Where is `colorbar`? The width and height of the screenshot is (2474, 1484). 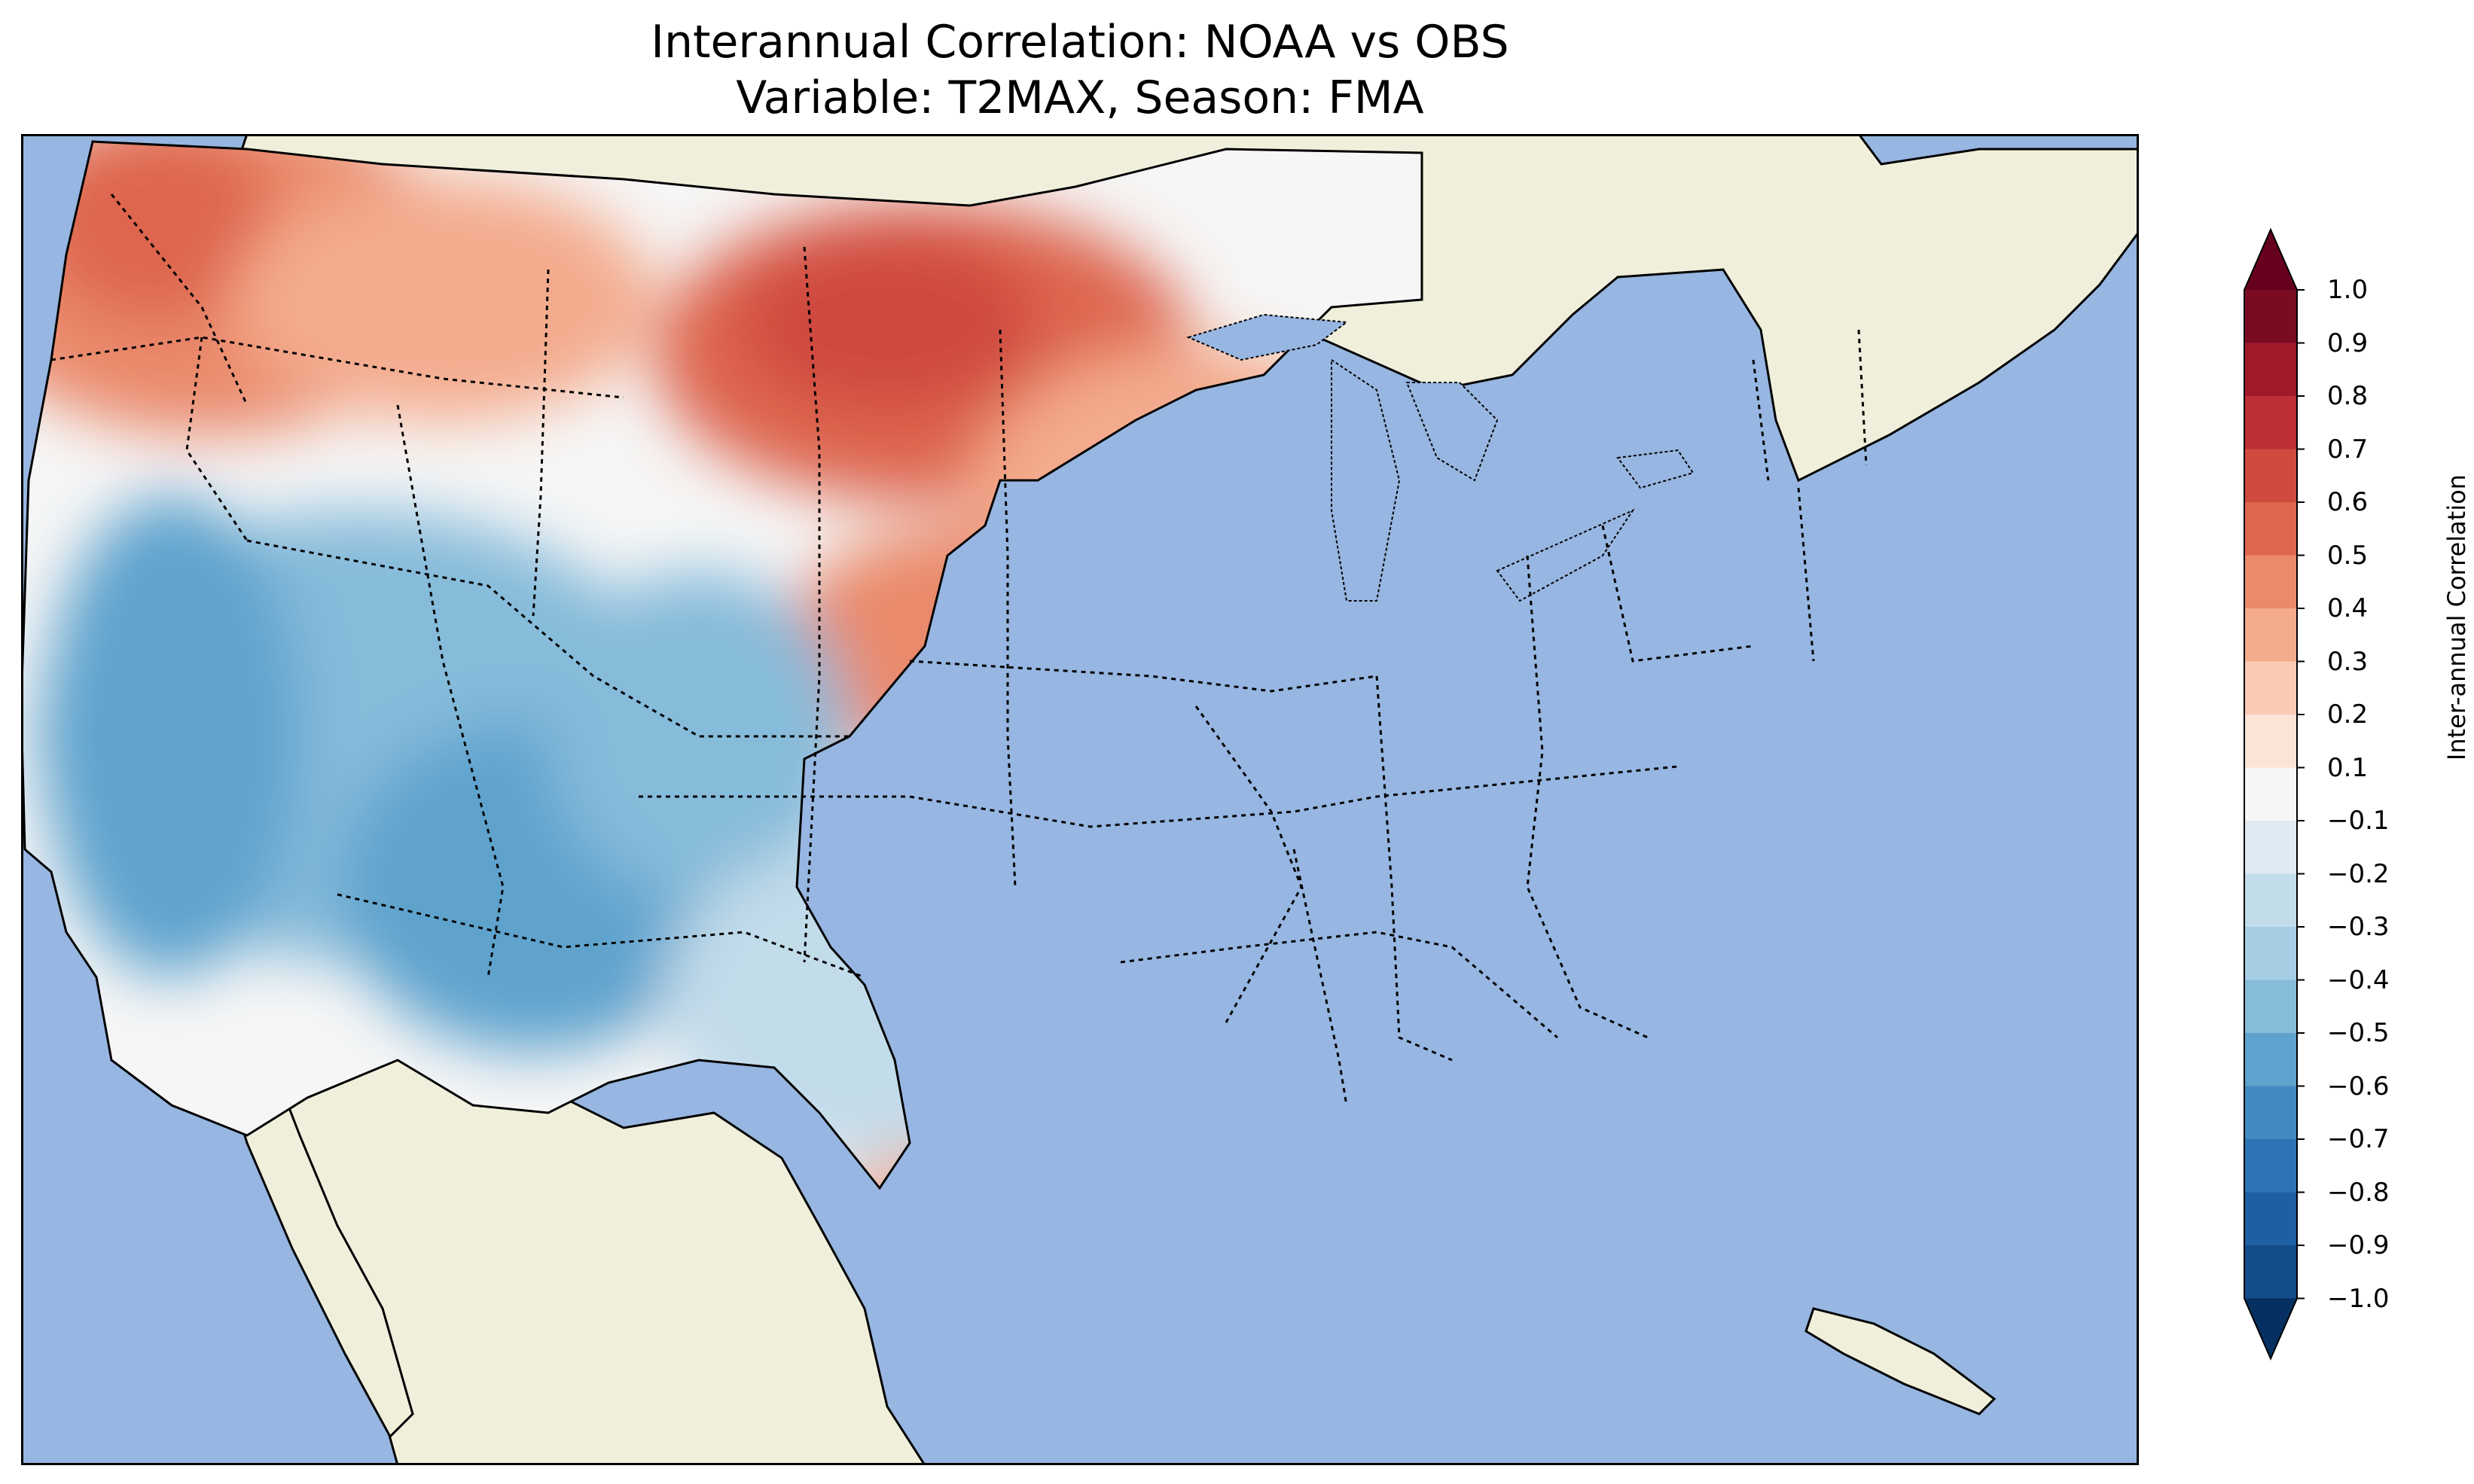
colorbar is located at coordinates (2274, 794).